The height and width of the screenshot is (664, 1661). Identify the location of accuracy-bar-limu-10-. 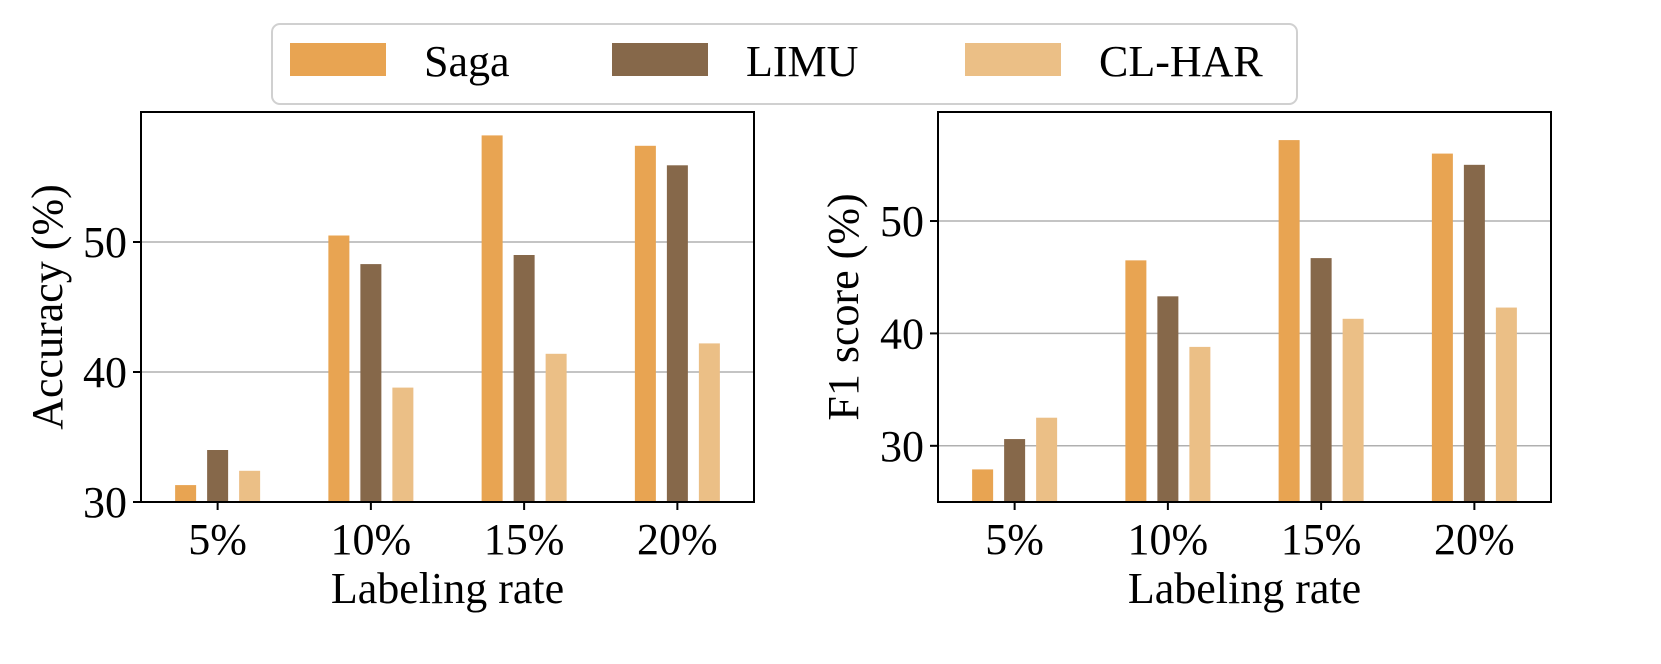
(371, 383).